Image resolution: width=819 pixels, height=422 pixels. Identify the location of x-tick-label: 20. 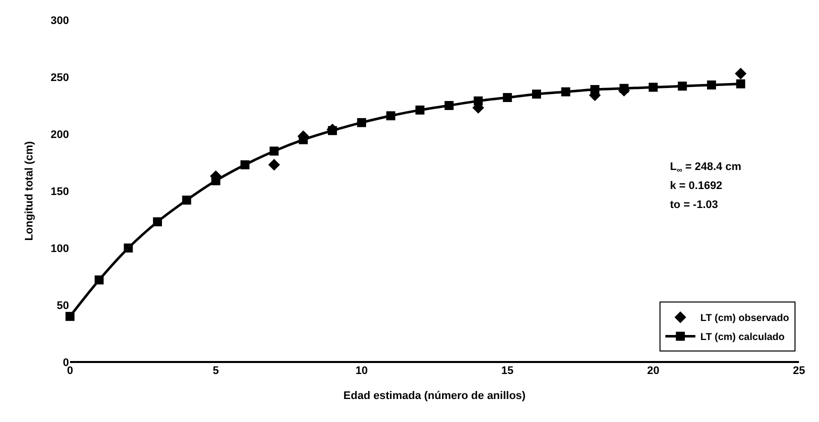
(653, 371).